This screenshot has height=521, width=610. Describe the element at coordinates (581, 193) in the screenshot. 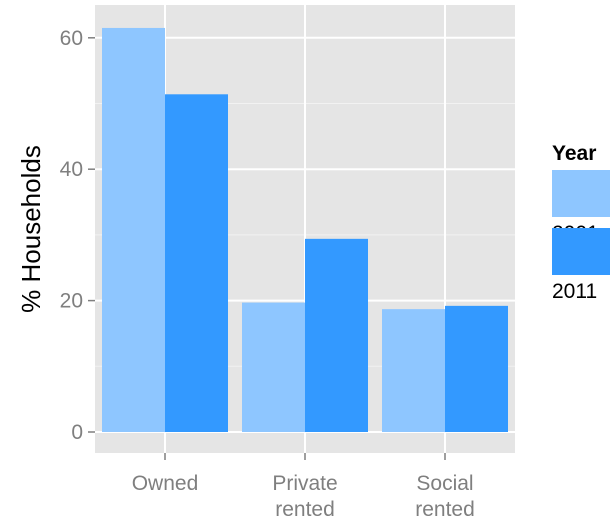

I see `legend-swatch-2001` at that location.